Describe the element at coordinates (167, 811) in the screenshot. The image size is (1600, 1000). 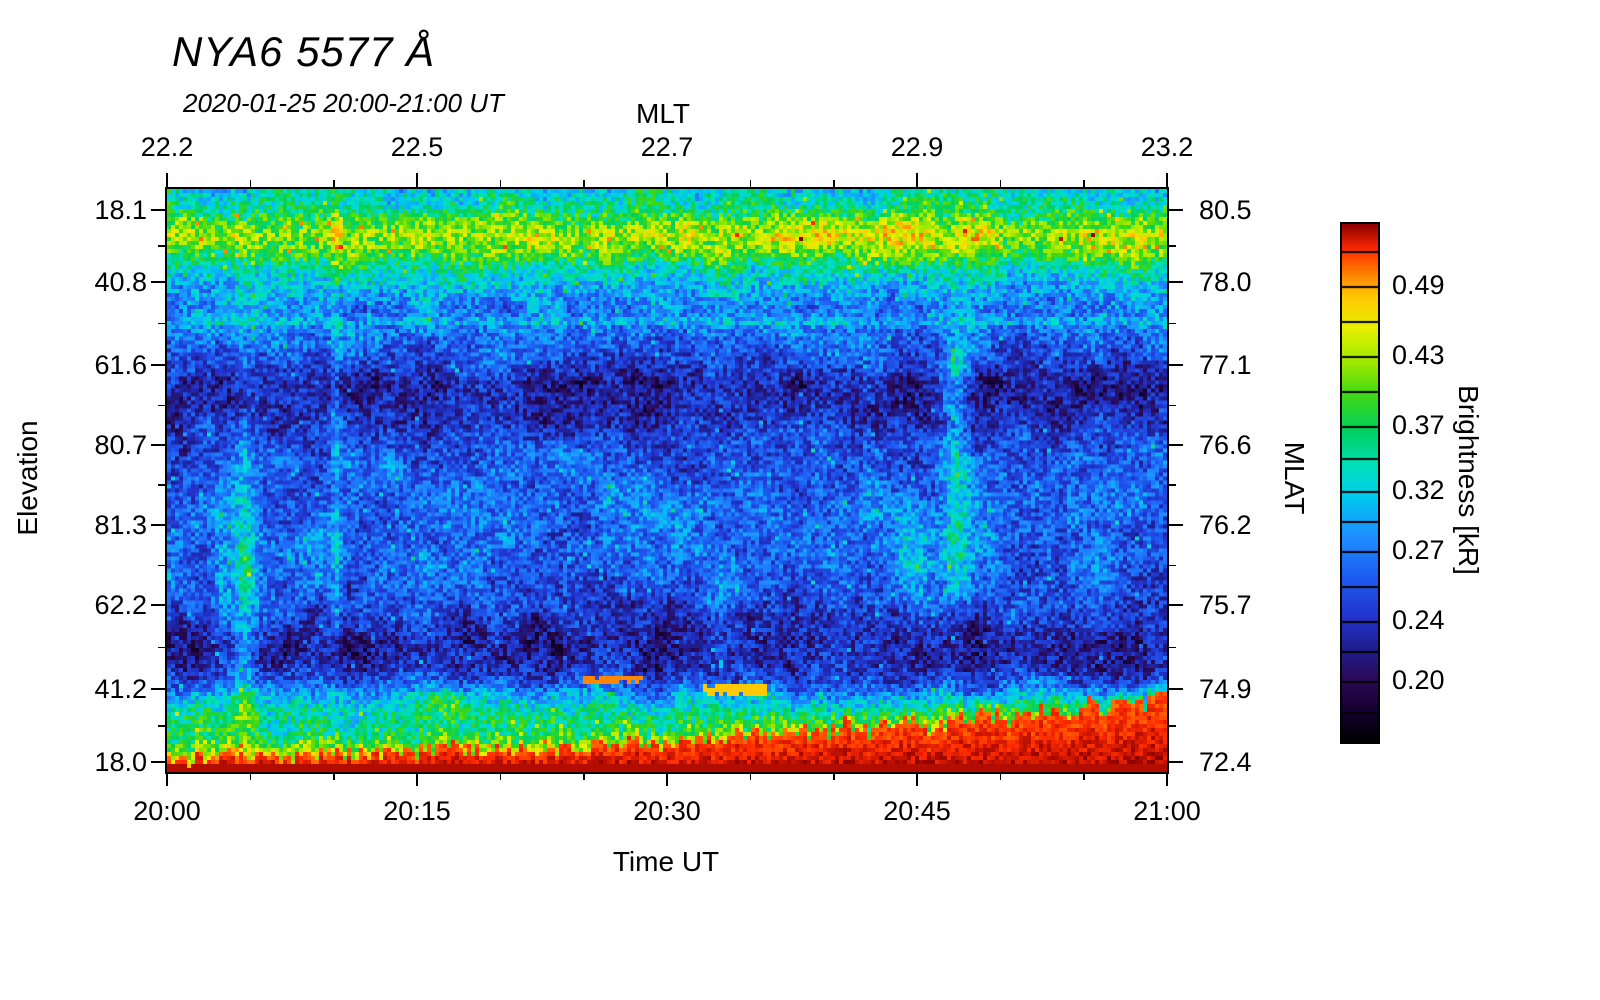
I see `bottom-tick-label: 20:00` at that location.